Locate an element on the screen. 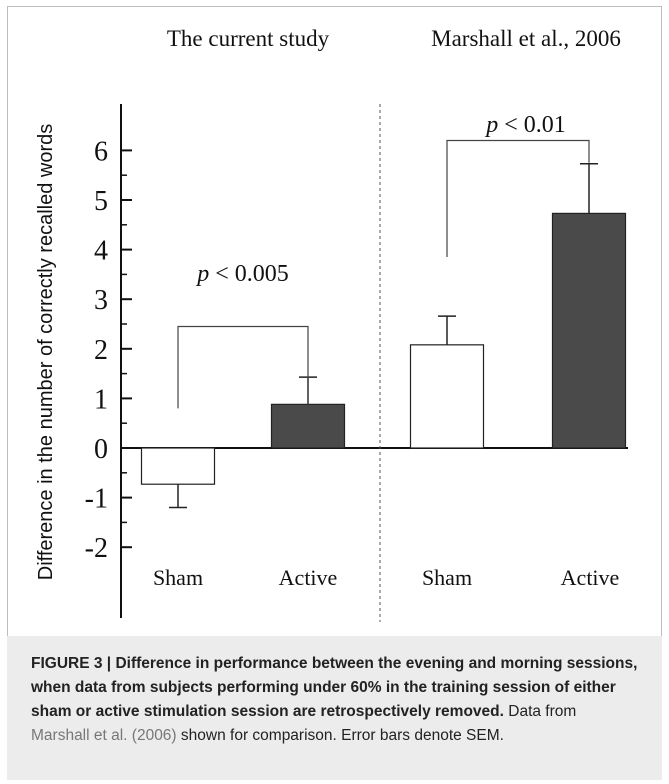  caption-citation-link: Marshall et al. (2006) is located at coordinates (104, 735).